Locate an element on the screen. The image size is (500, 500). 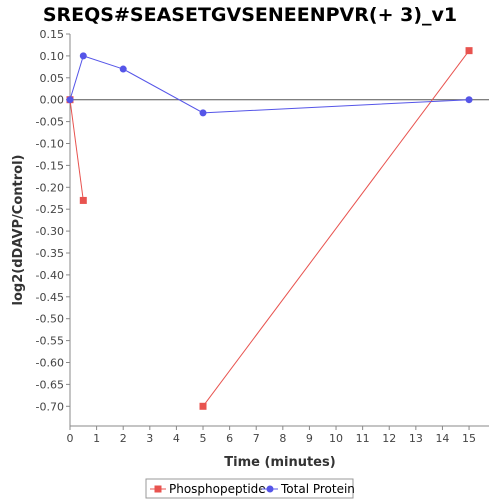
legend-box is located at coordinates (249, 488).